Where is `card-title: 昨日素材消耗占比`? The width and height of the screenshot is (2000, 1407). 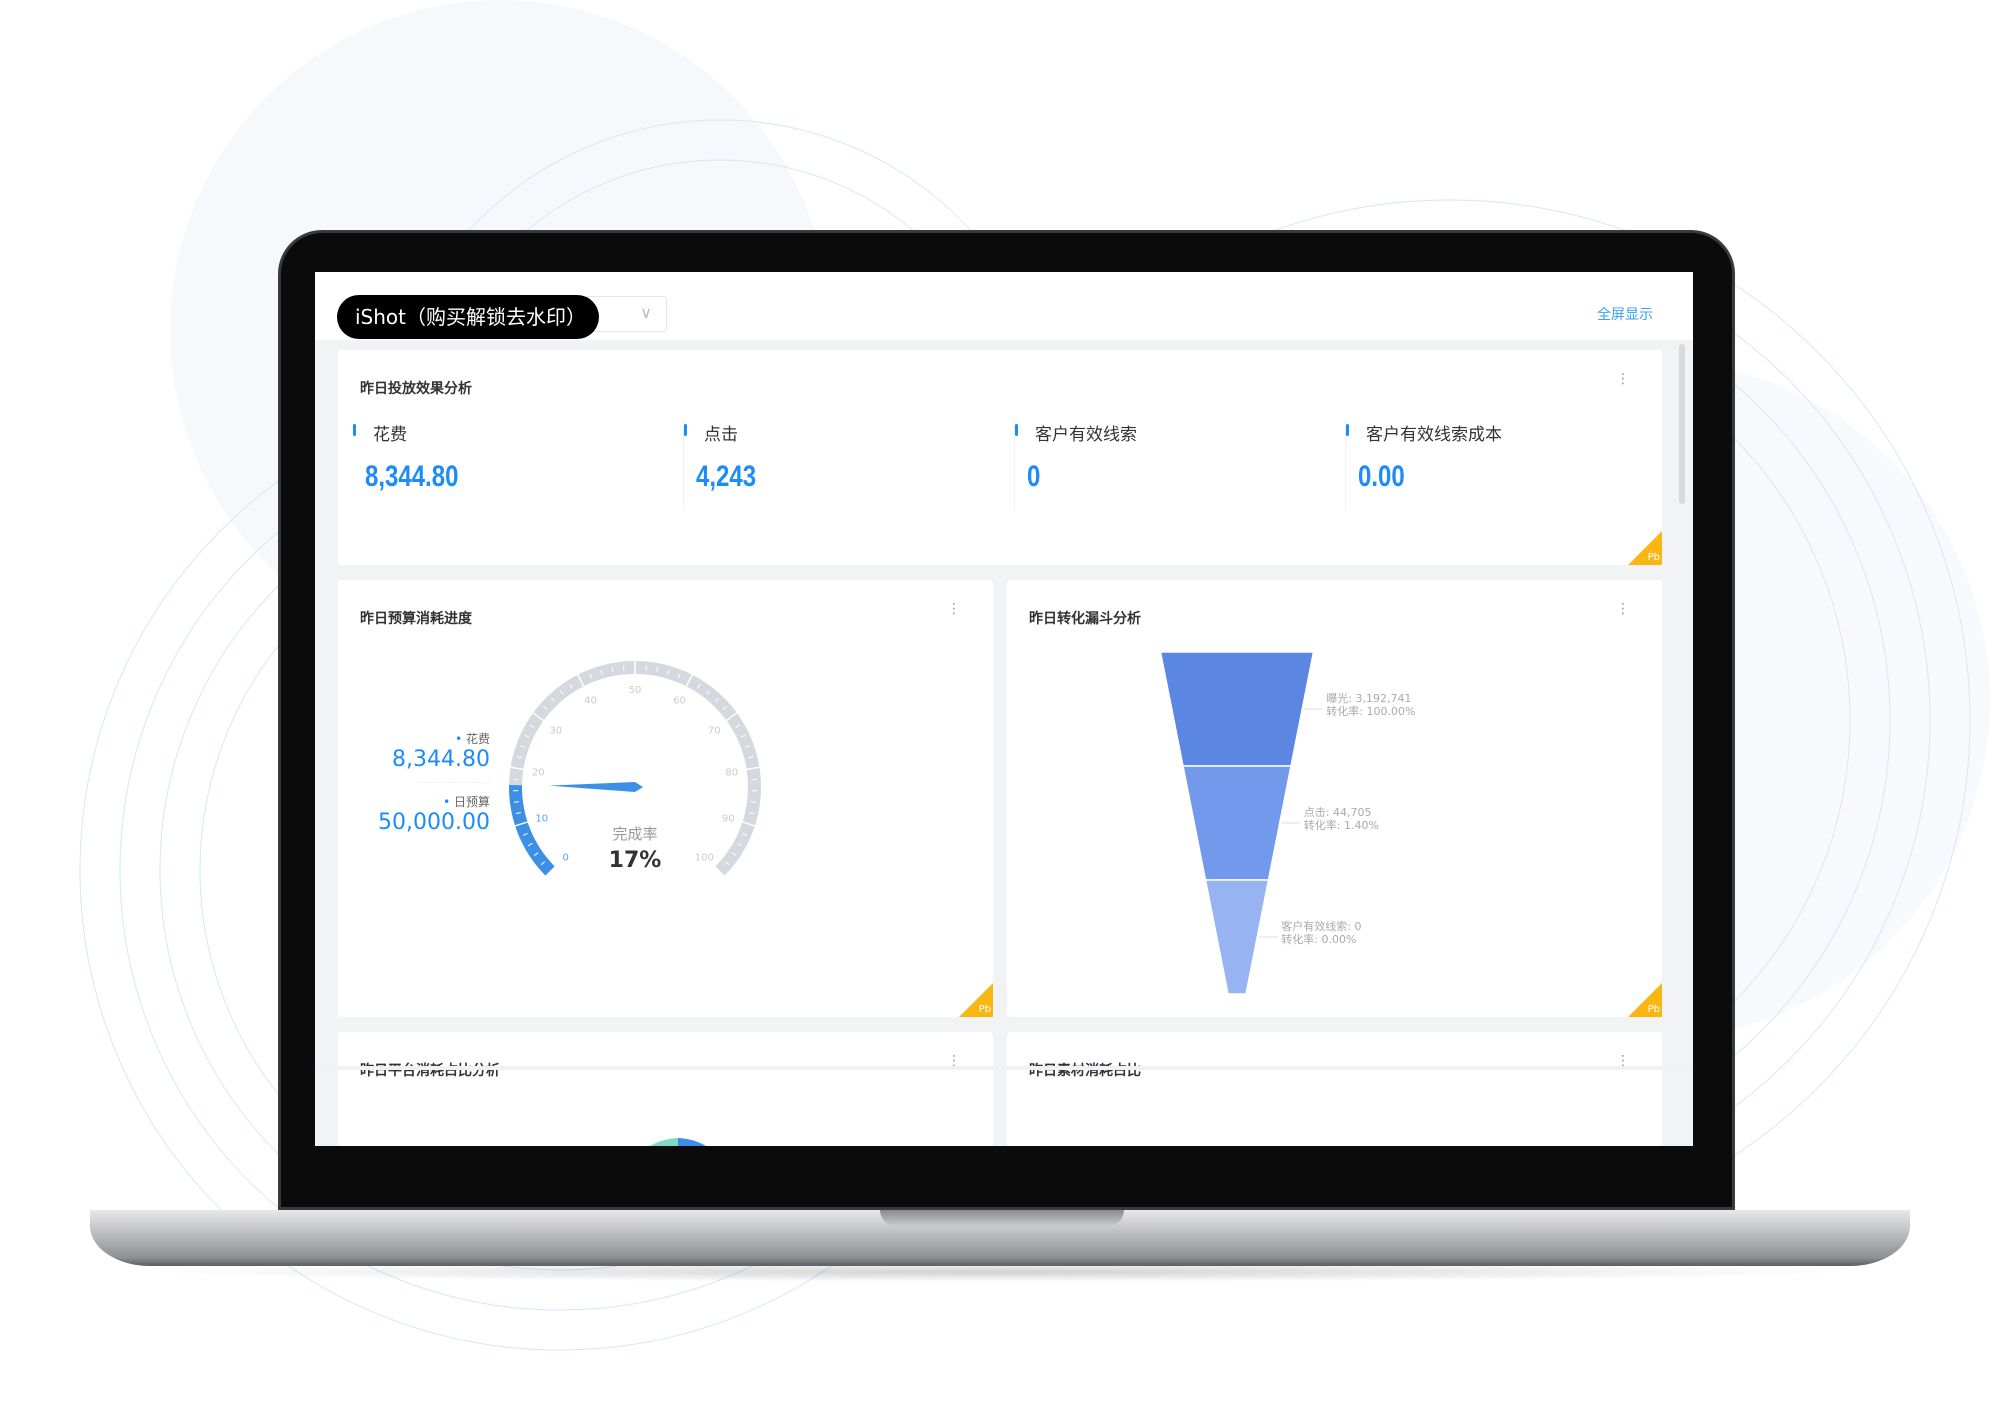 card-title: 昨日素材消耗占比 is located at coordinates (1085, 1071).